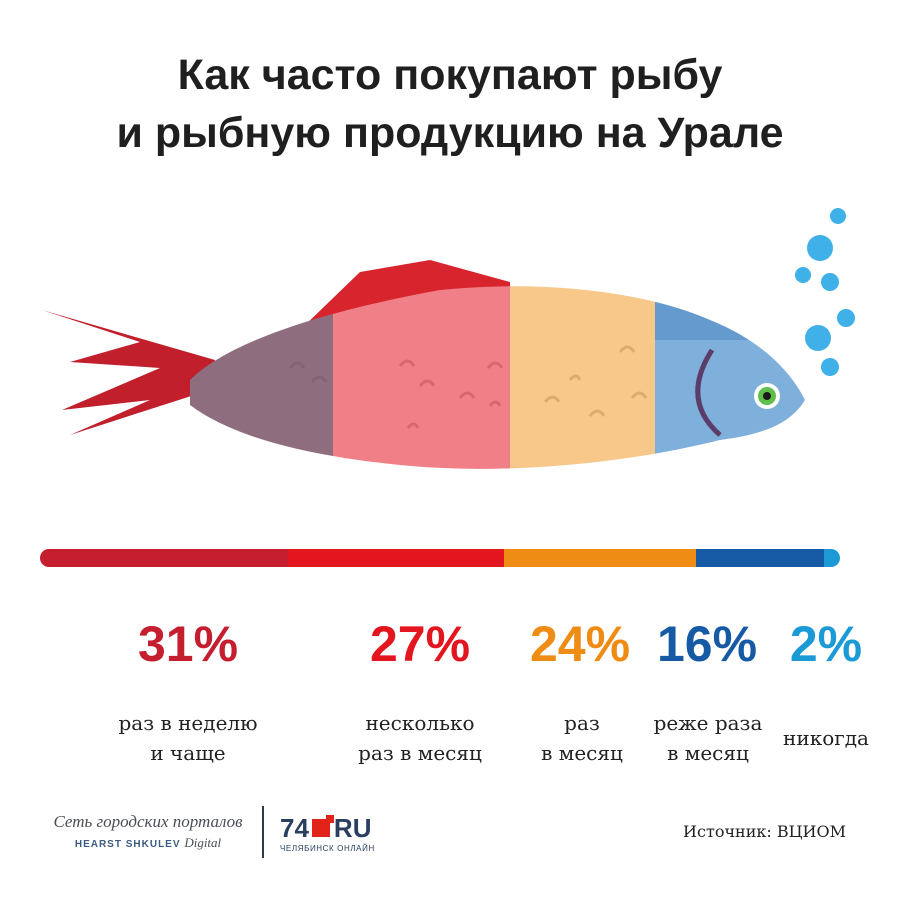  Describe the element at coordinates (187, 738) in the screenshot. I see `category-label-1: раз в неделю и чаще` at that location.